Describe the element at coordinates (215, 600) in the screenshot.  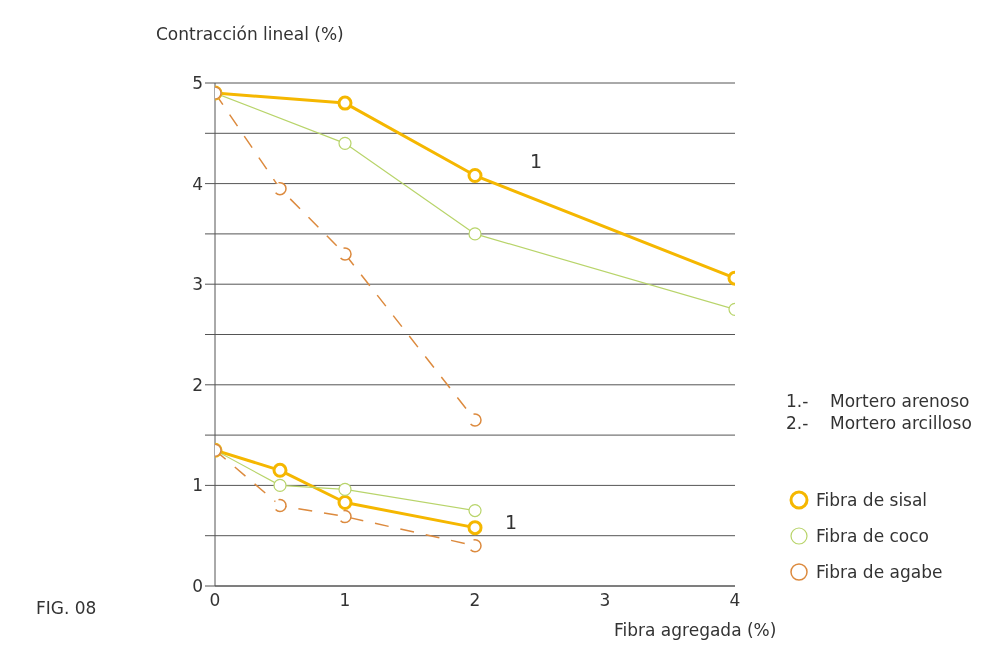
I see `x-tick-label: 0` at that location.